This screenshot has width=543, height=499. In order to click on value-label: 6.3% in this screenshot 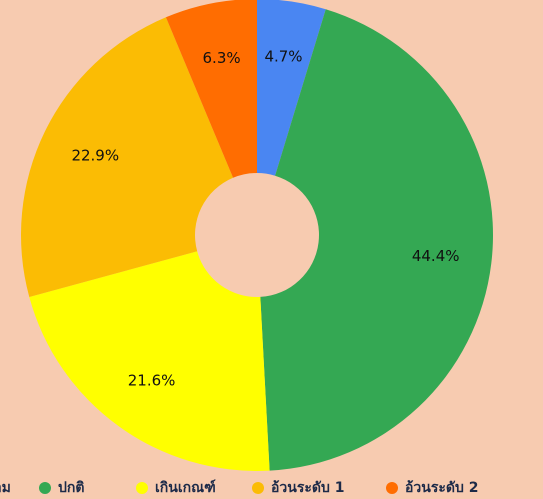, I will do `click(222, 58)`.